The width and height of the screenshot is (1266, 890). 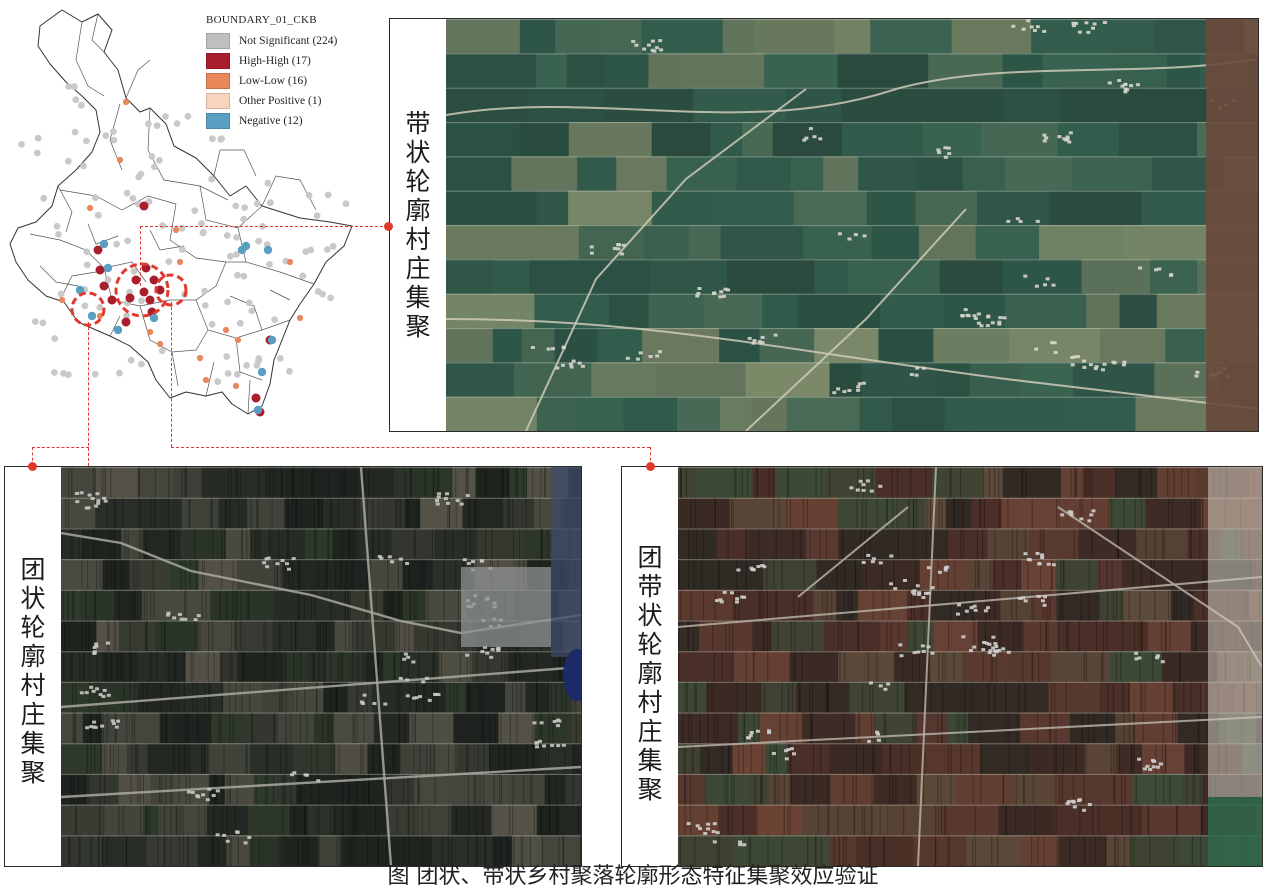 What do you see at coordinates (104, 286) in the screenshot?
I see `point-high-high` at bounding box center [104, 286].